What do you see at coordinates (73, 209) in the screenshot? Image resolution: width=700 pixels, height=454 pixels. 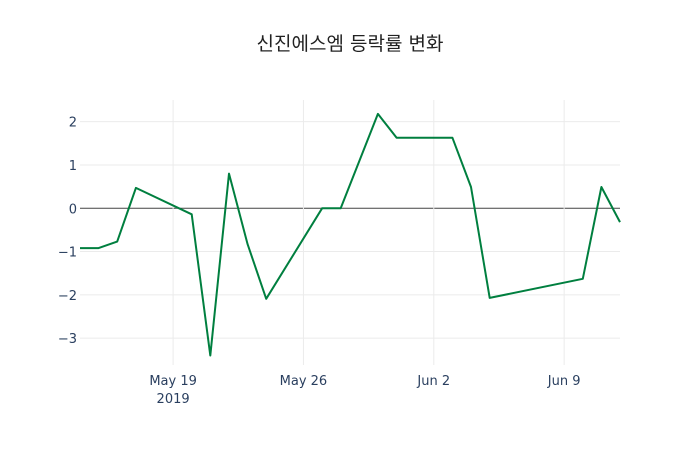 I see `y-tick-label: 0` at bounding box center [73, 209].